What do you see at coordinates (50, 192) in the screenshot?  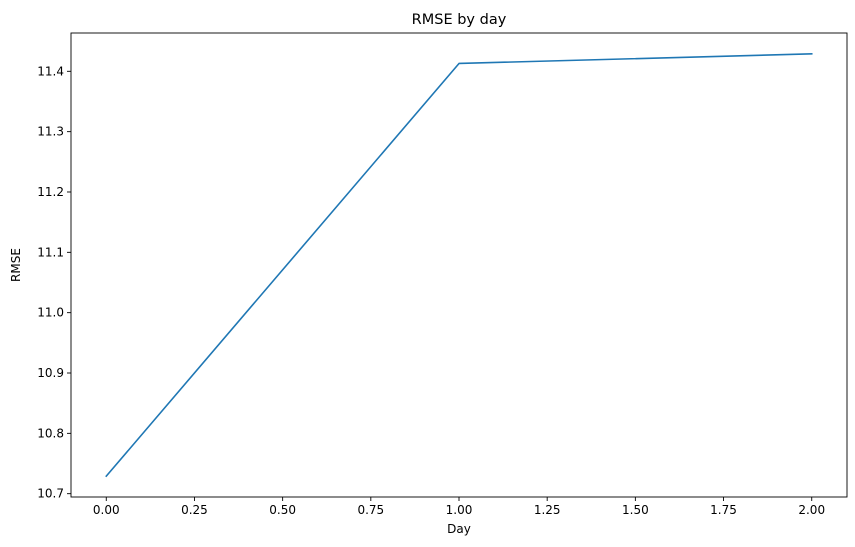 I see `y-tick-label: 11.2` at bounding box center [50, 192].